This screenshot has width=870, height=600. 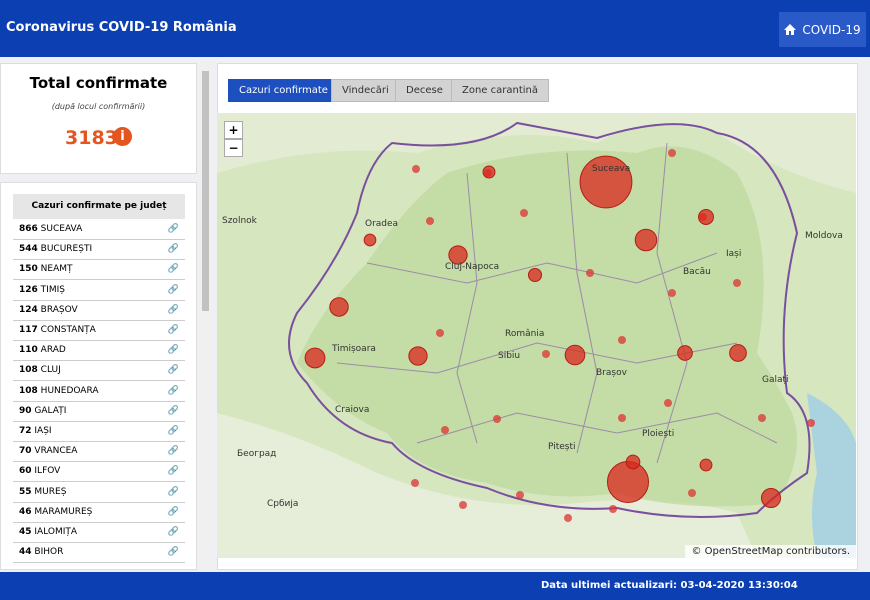 I want to click on county-row: 90 GALAȚI 🔗, so click(x=99, y=412).